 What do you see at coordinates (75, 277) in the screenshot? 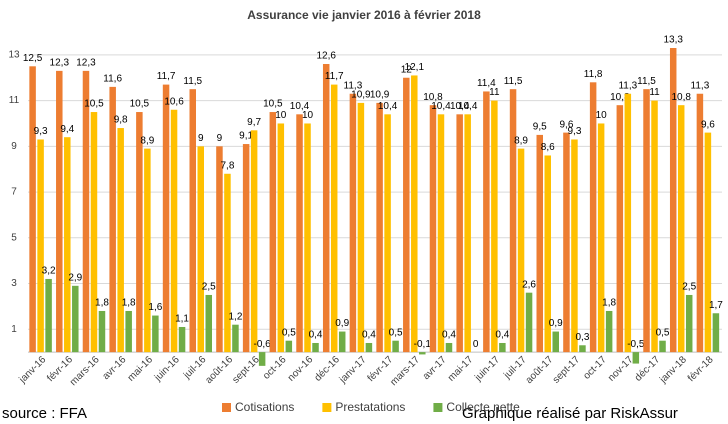
I see `value-label: 2,9` at bounding box center [75, 277].